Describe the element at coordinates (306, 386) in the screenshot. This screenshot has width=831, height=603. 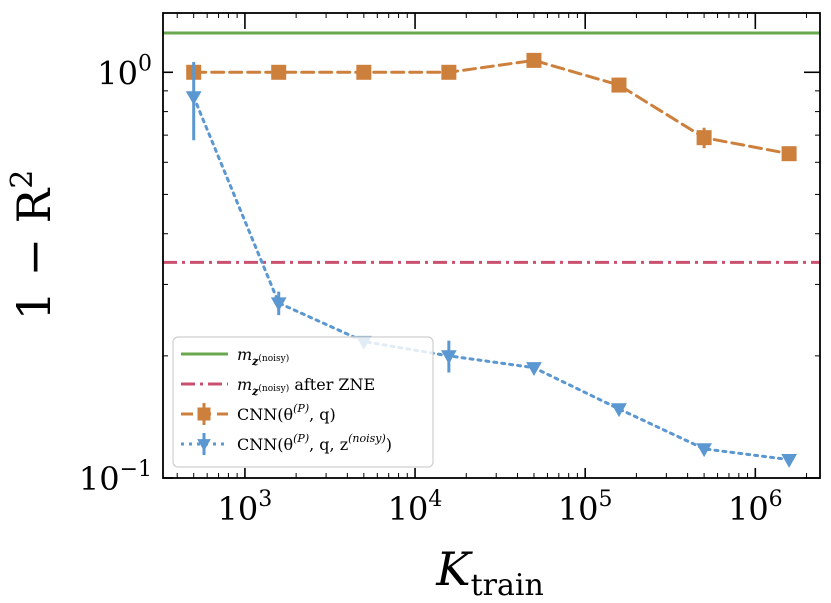
I see `legend-label: mz(noisy) after ZNE` at that location.